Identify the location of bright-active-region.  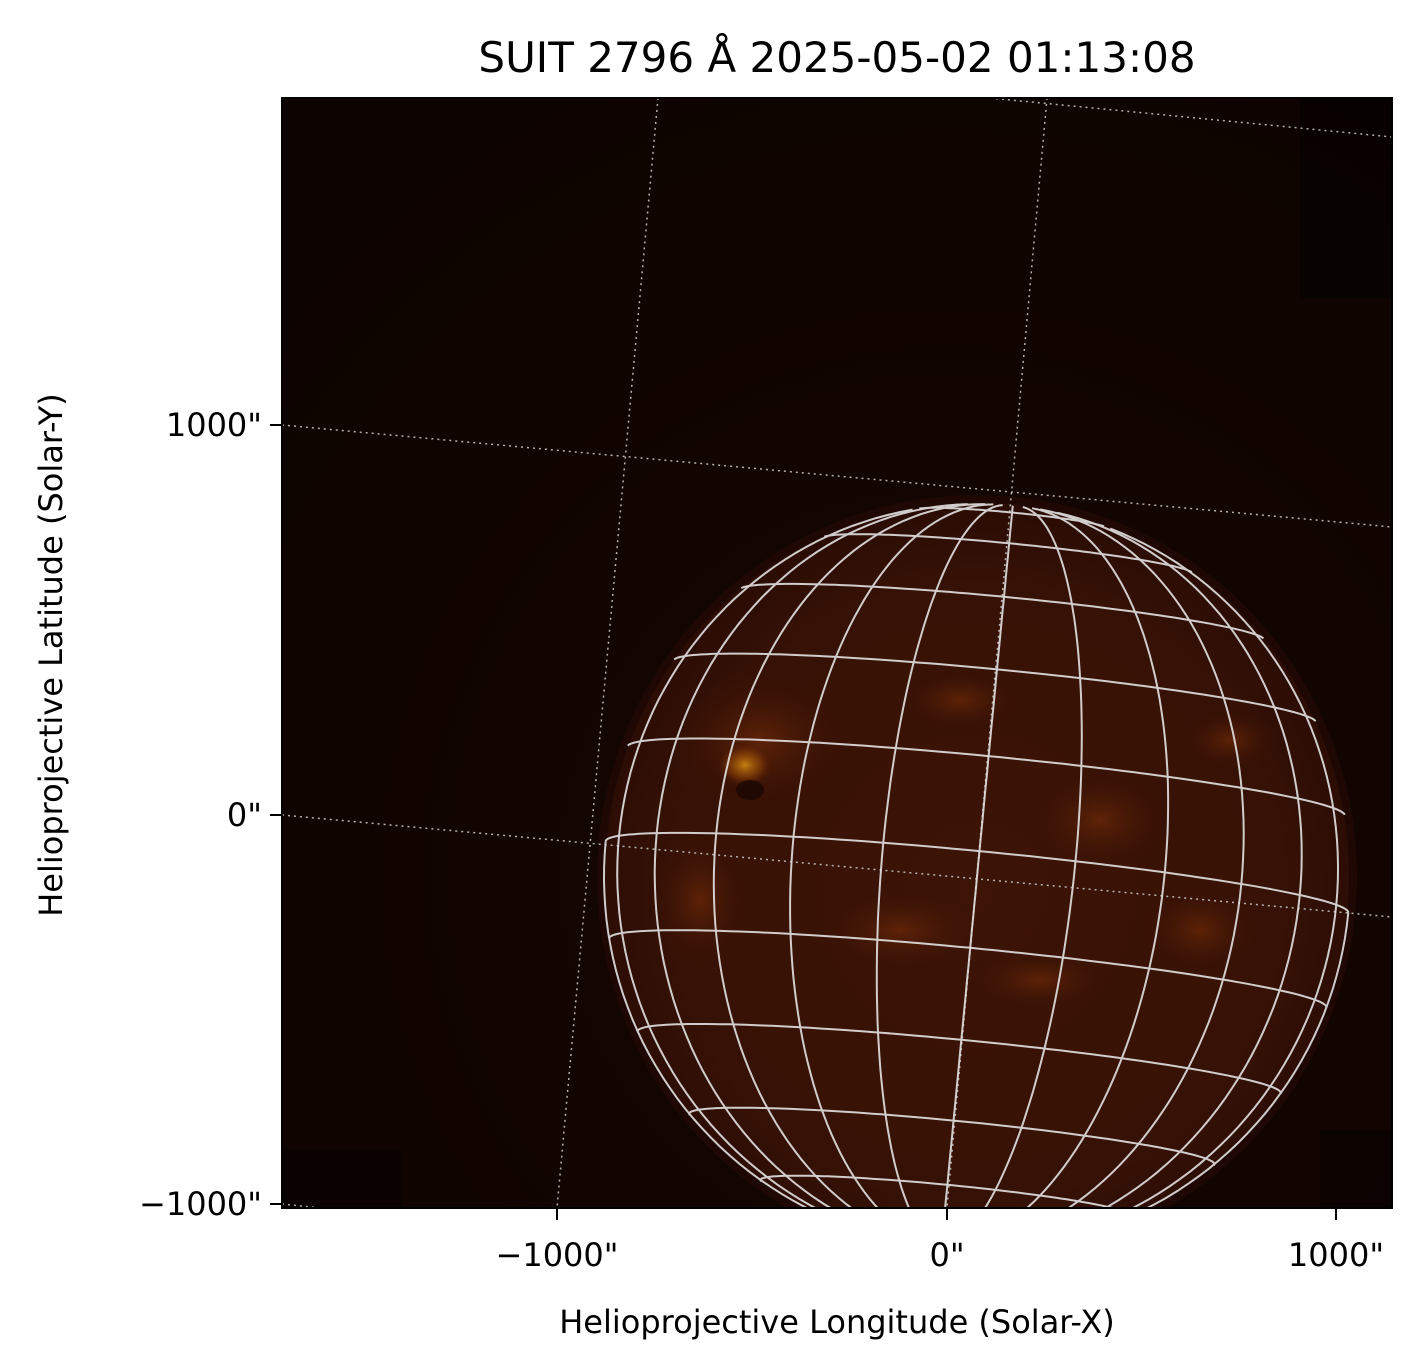
(745, 765).